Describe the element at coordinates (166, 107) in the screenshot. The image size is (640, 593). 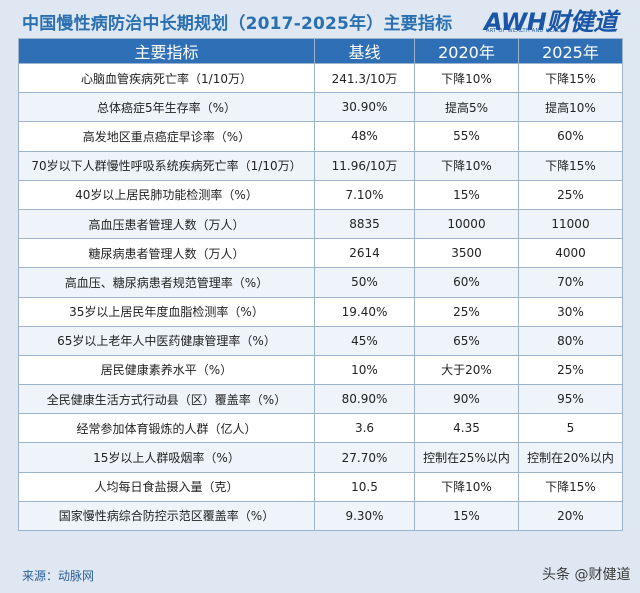
I see `cell-indicator: 总体癌症5年生存率（%）` at that location.